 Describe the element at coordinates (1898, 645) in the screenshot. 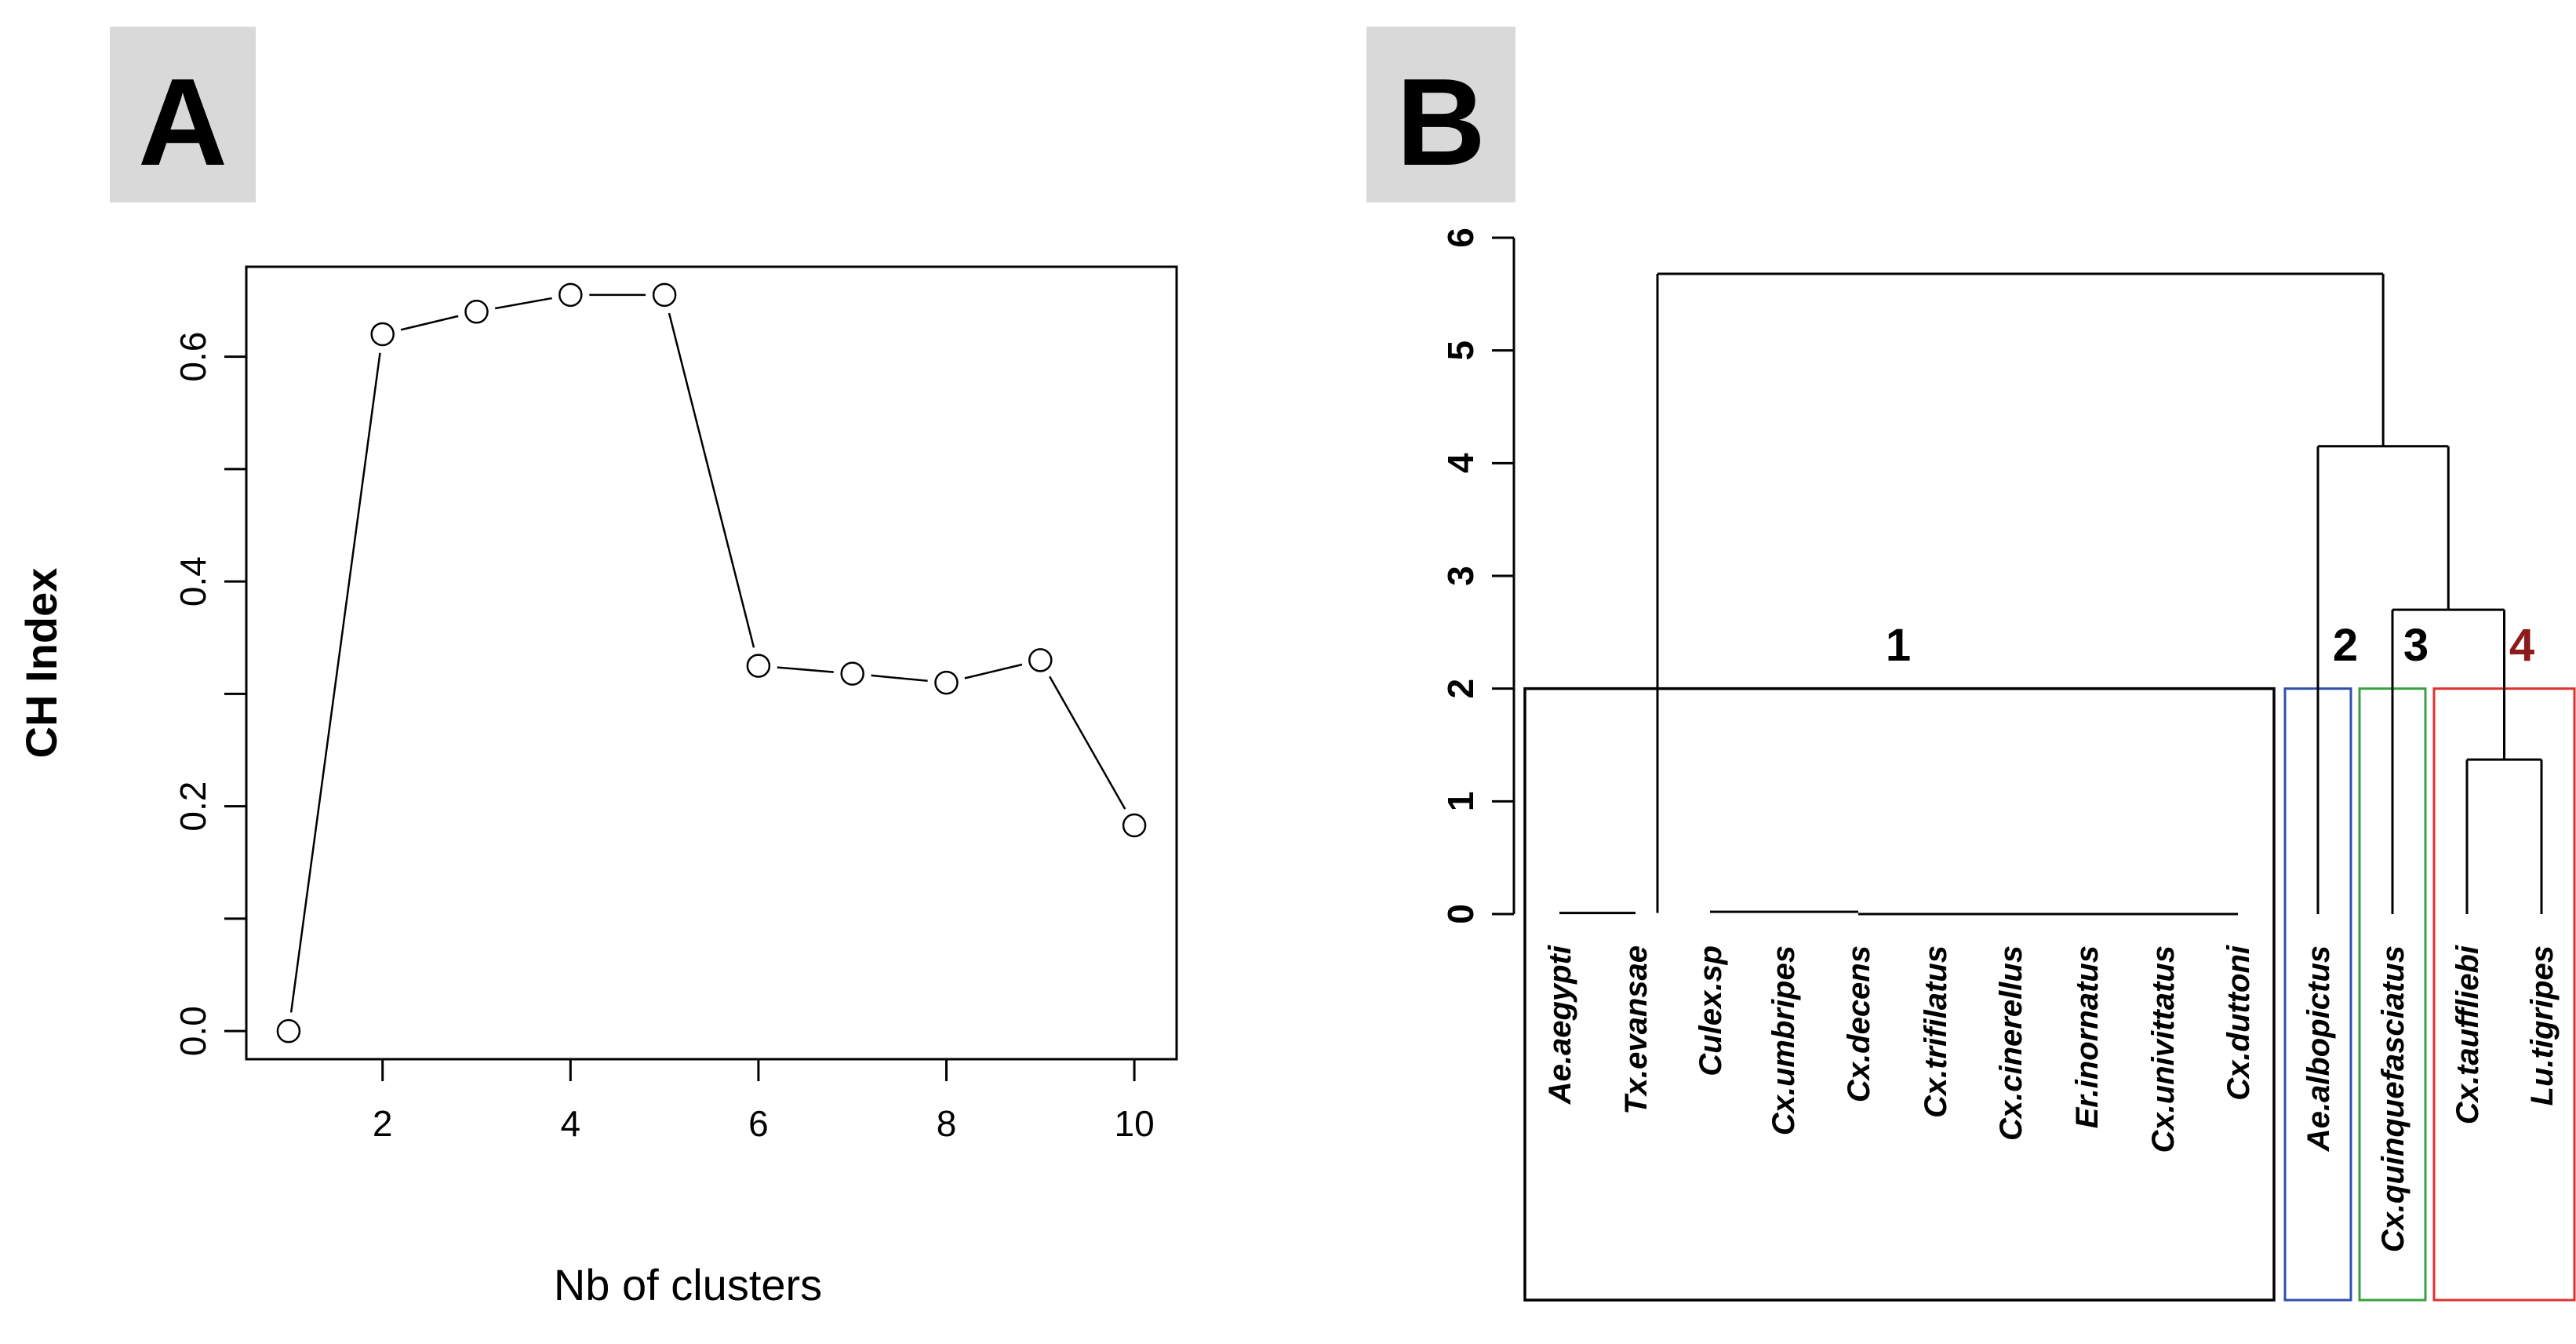

I see `cluster-number-label: 1` at that location.